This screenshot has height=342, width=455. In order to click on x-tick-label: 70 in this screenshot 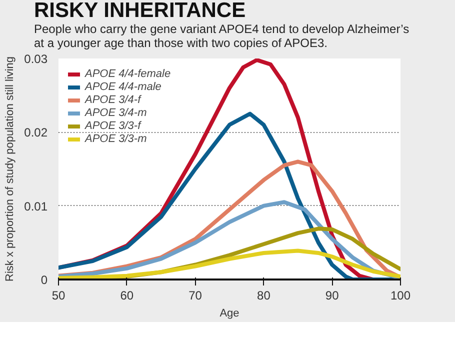, I will do `click(195, 295)`.